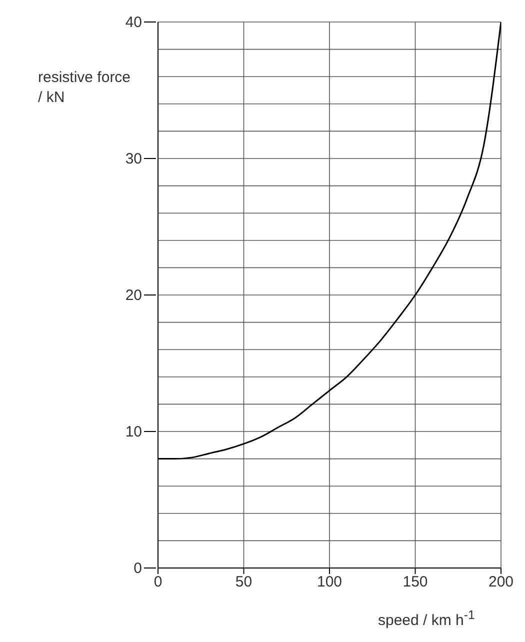 This screenshot has height=642, width=525. What do you see at coordinates (138, 568) in the screenshot?
I see `y-tick-label: 0` at bounding box center [138, 568].